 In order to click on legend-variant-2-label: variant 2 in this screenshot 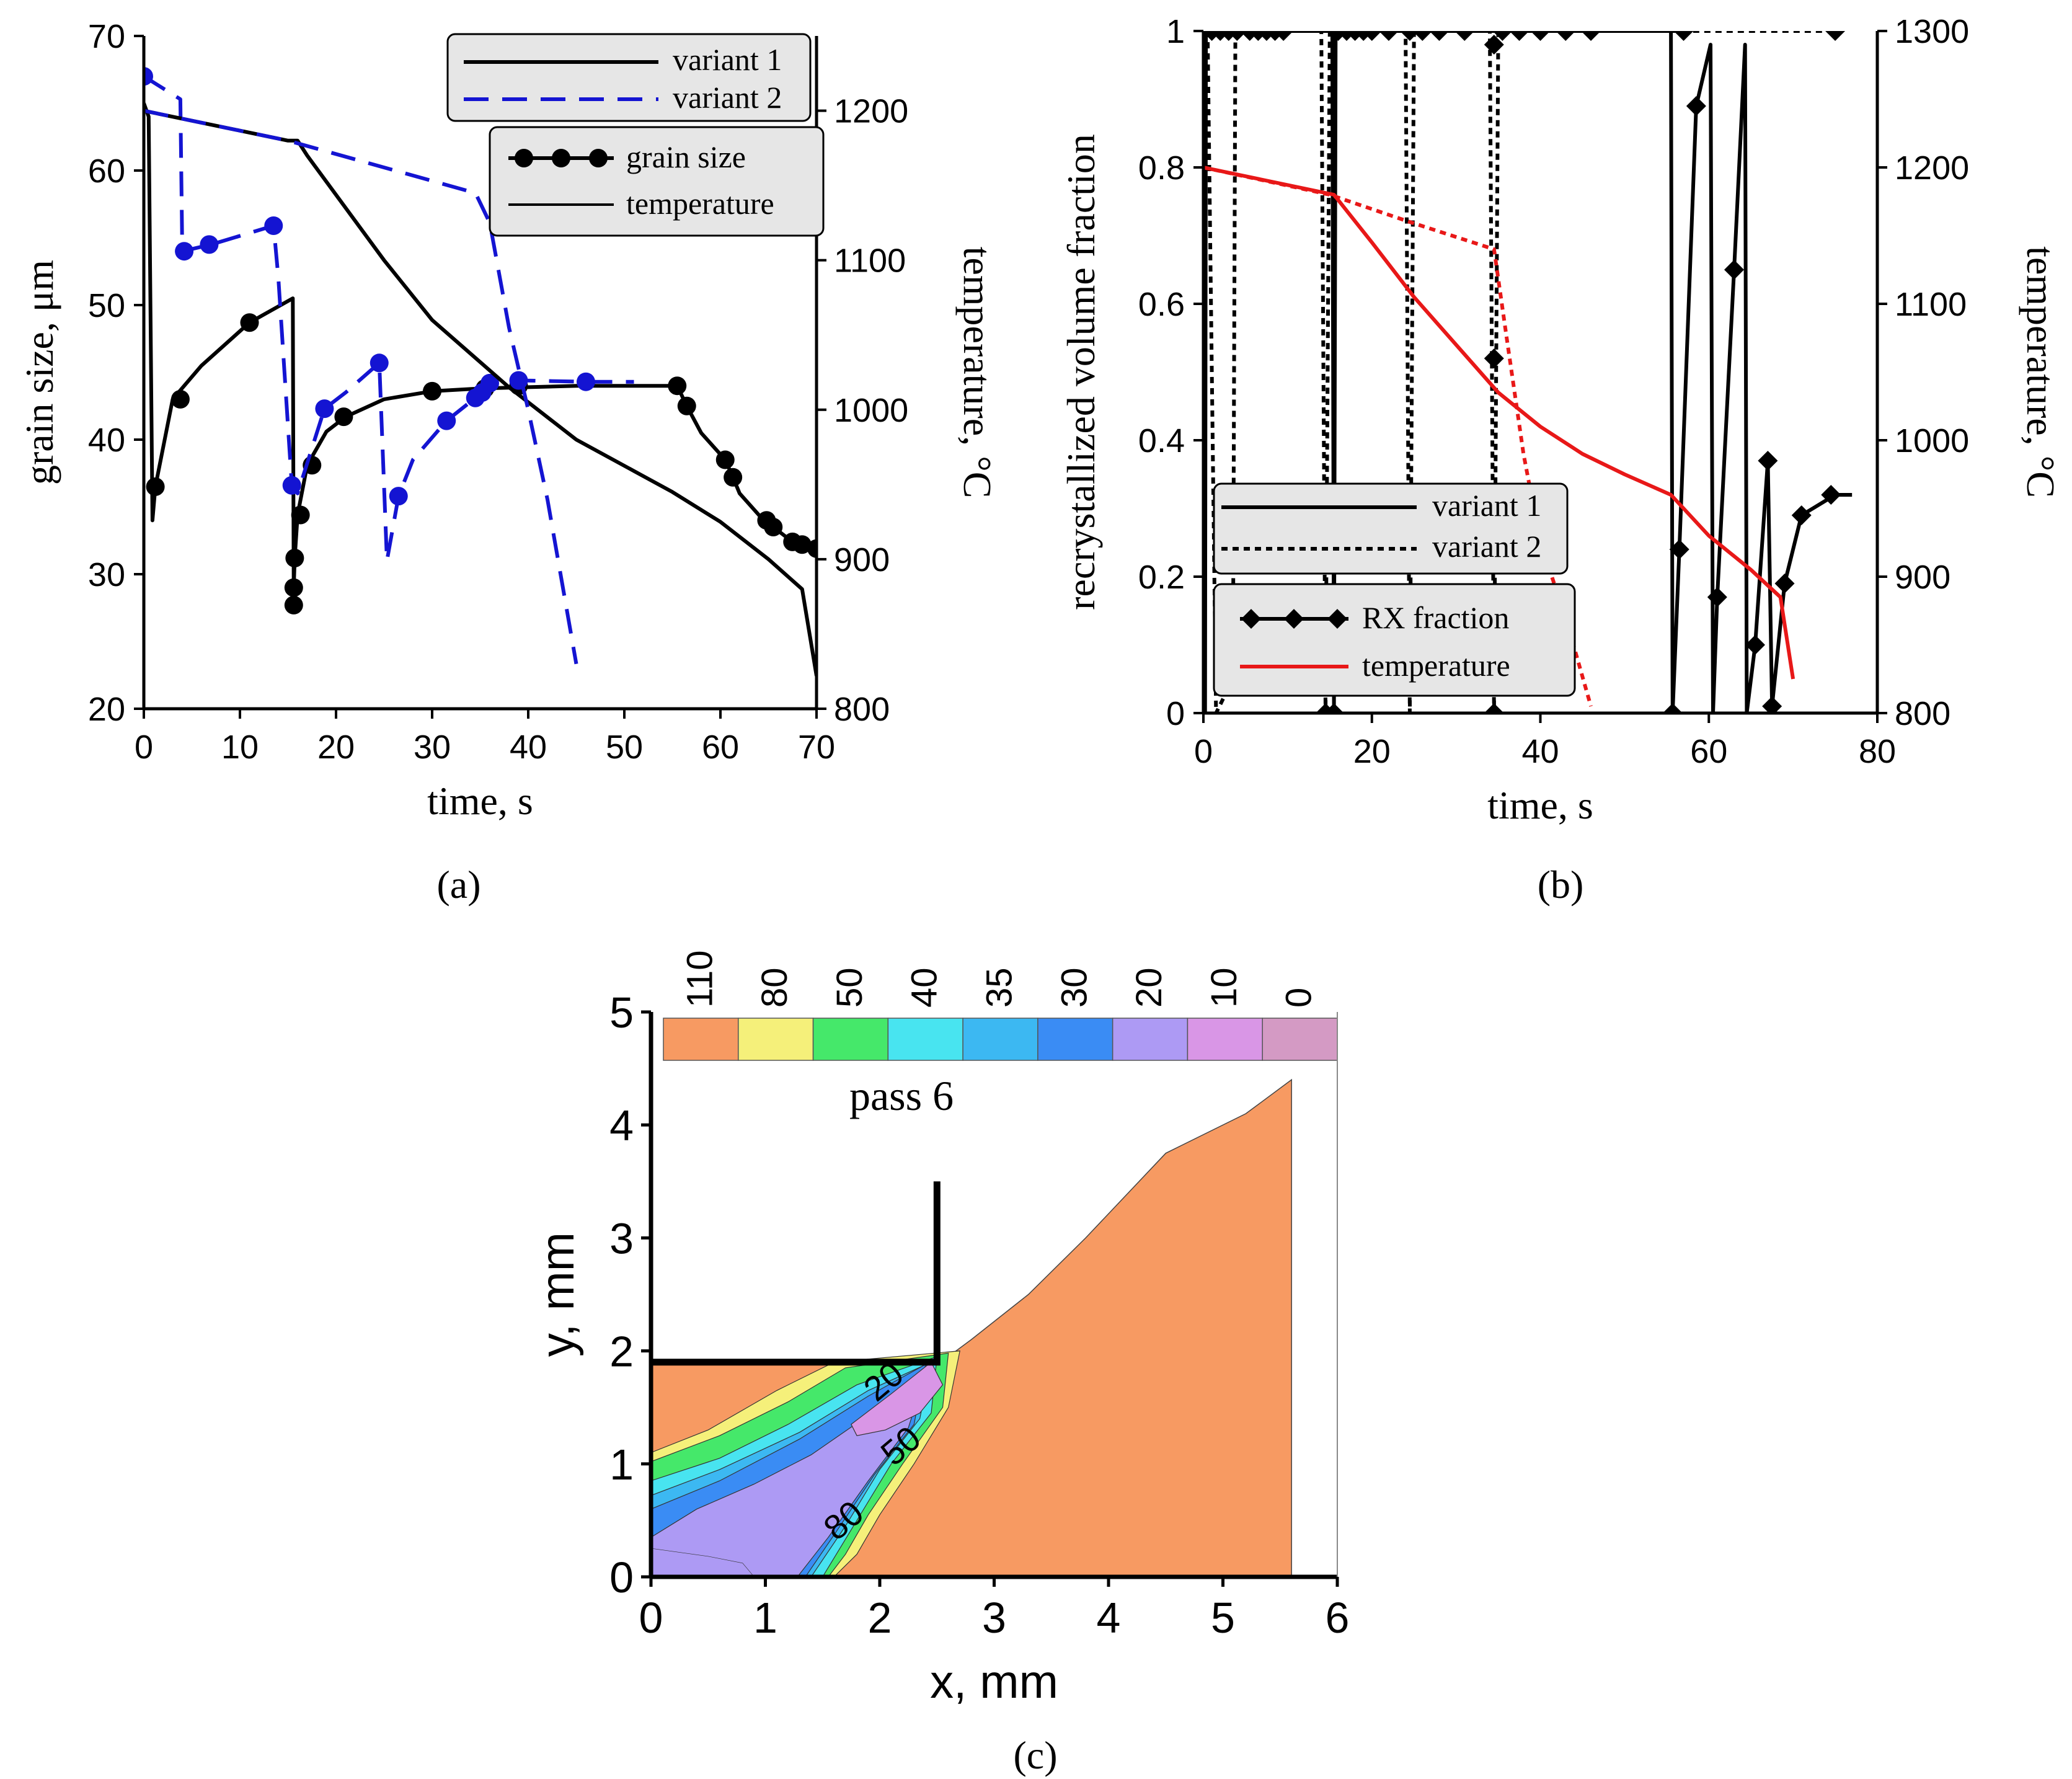, I will do `click(727, 97)`.